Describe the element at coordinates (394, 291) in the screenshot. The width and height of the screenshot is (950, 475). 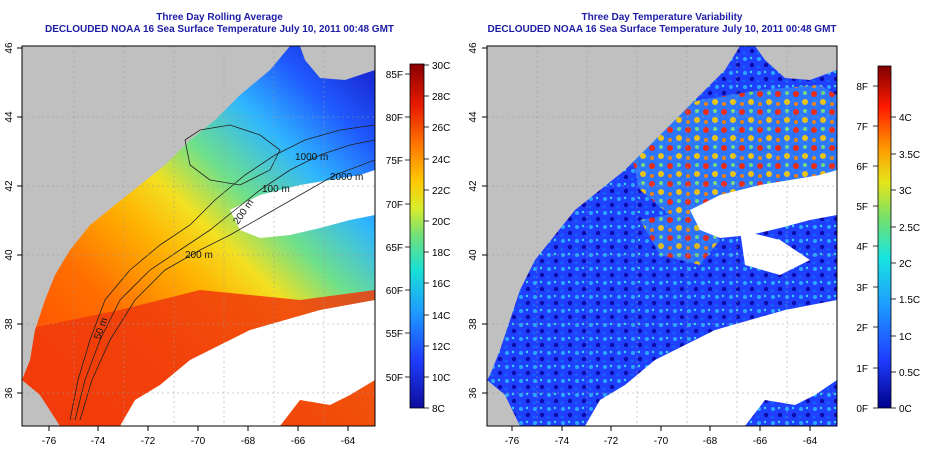
I see `left-cb-f-2: 60F` at that location.